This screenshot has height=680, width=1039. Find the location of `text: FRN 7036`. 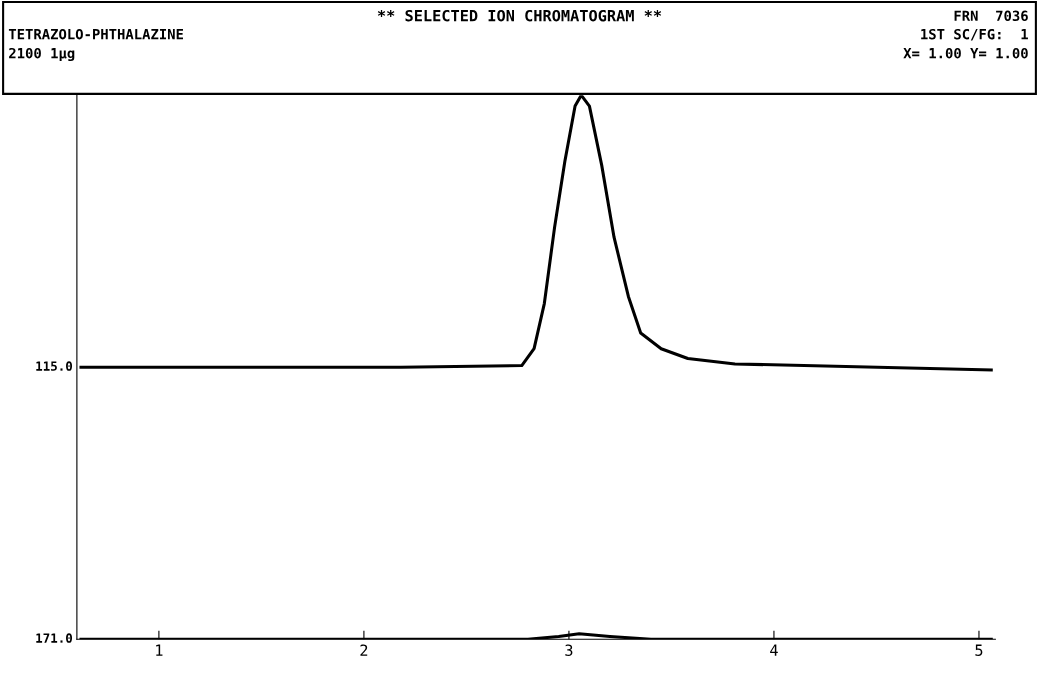

text: FRN 7036 is located at coordinates (991, 16).